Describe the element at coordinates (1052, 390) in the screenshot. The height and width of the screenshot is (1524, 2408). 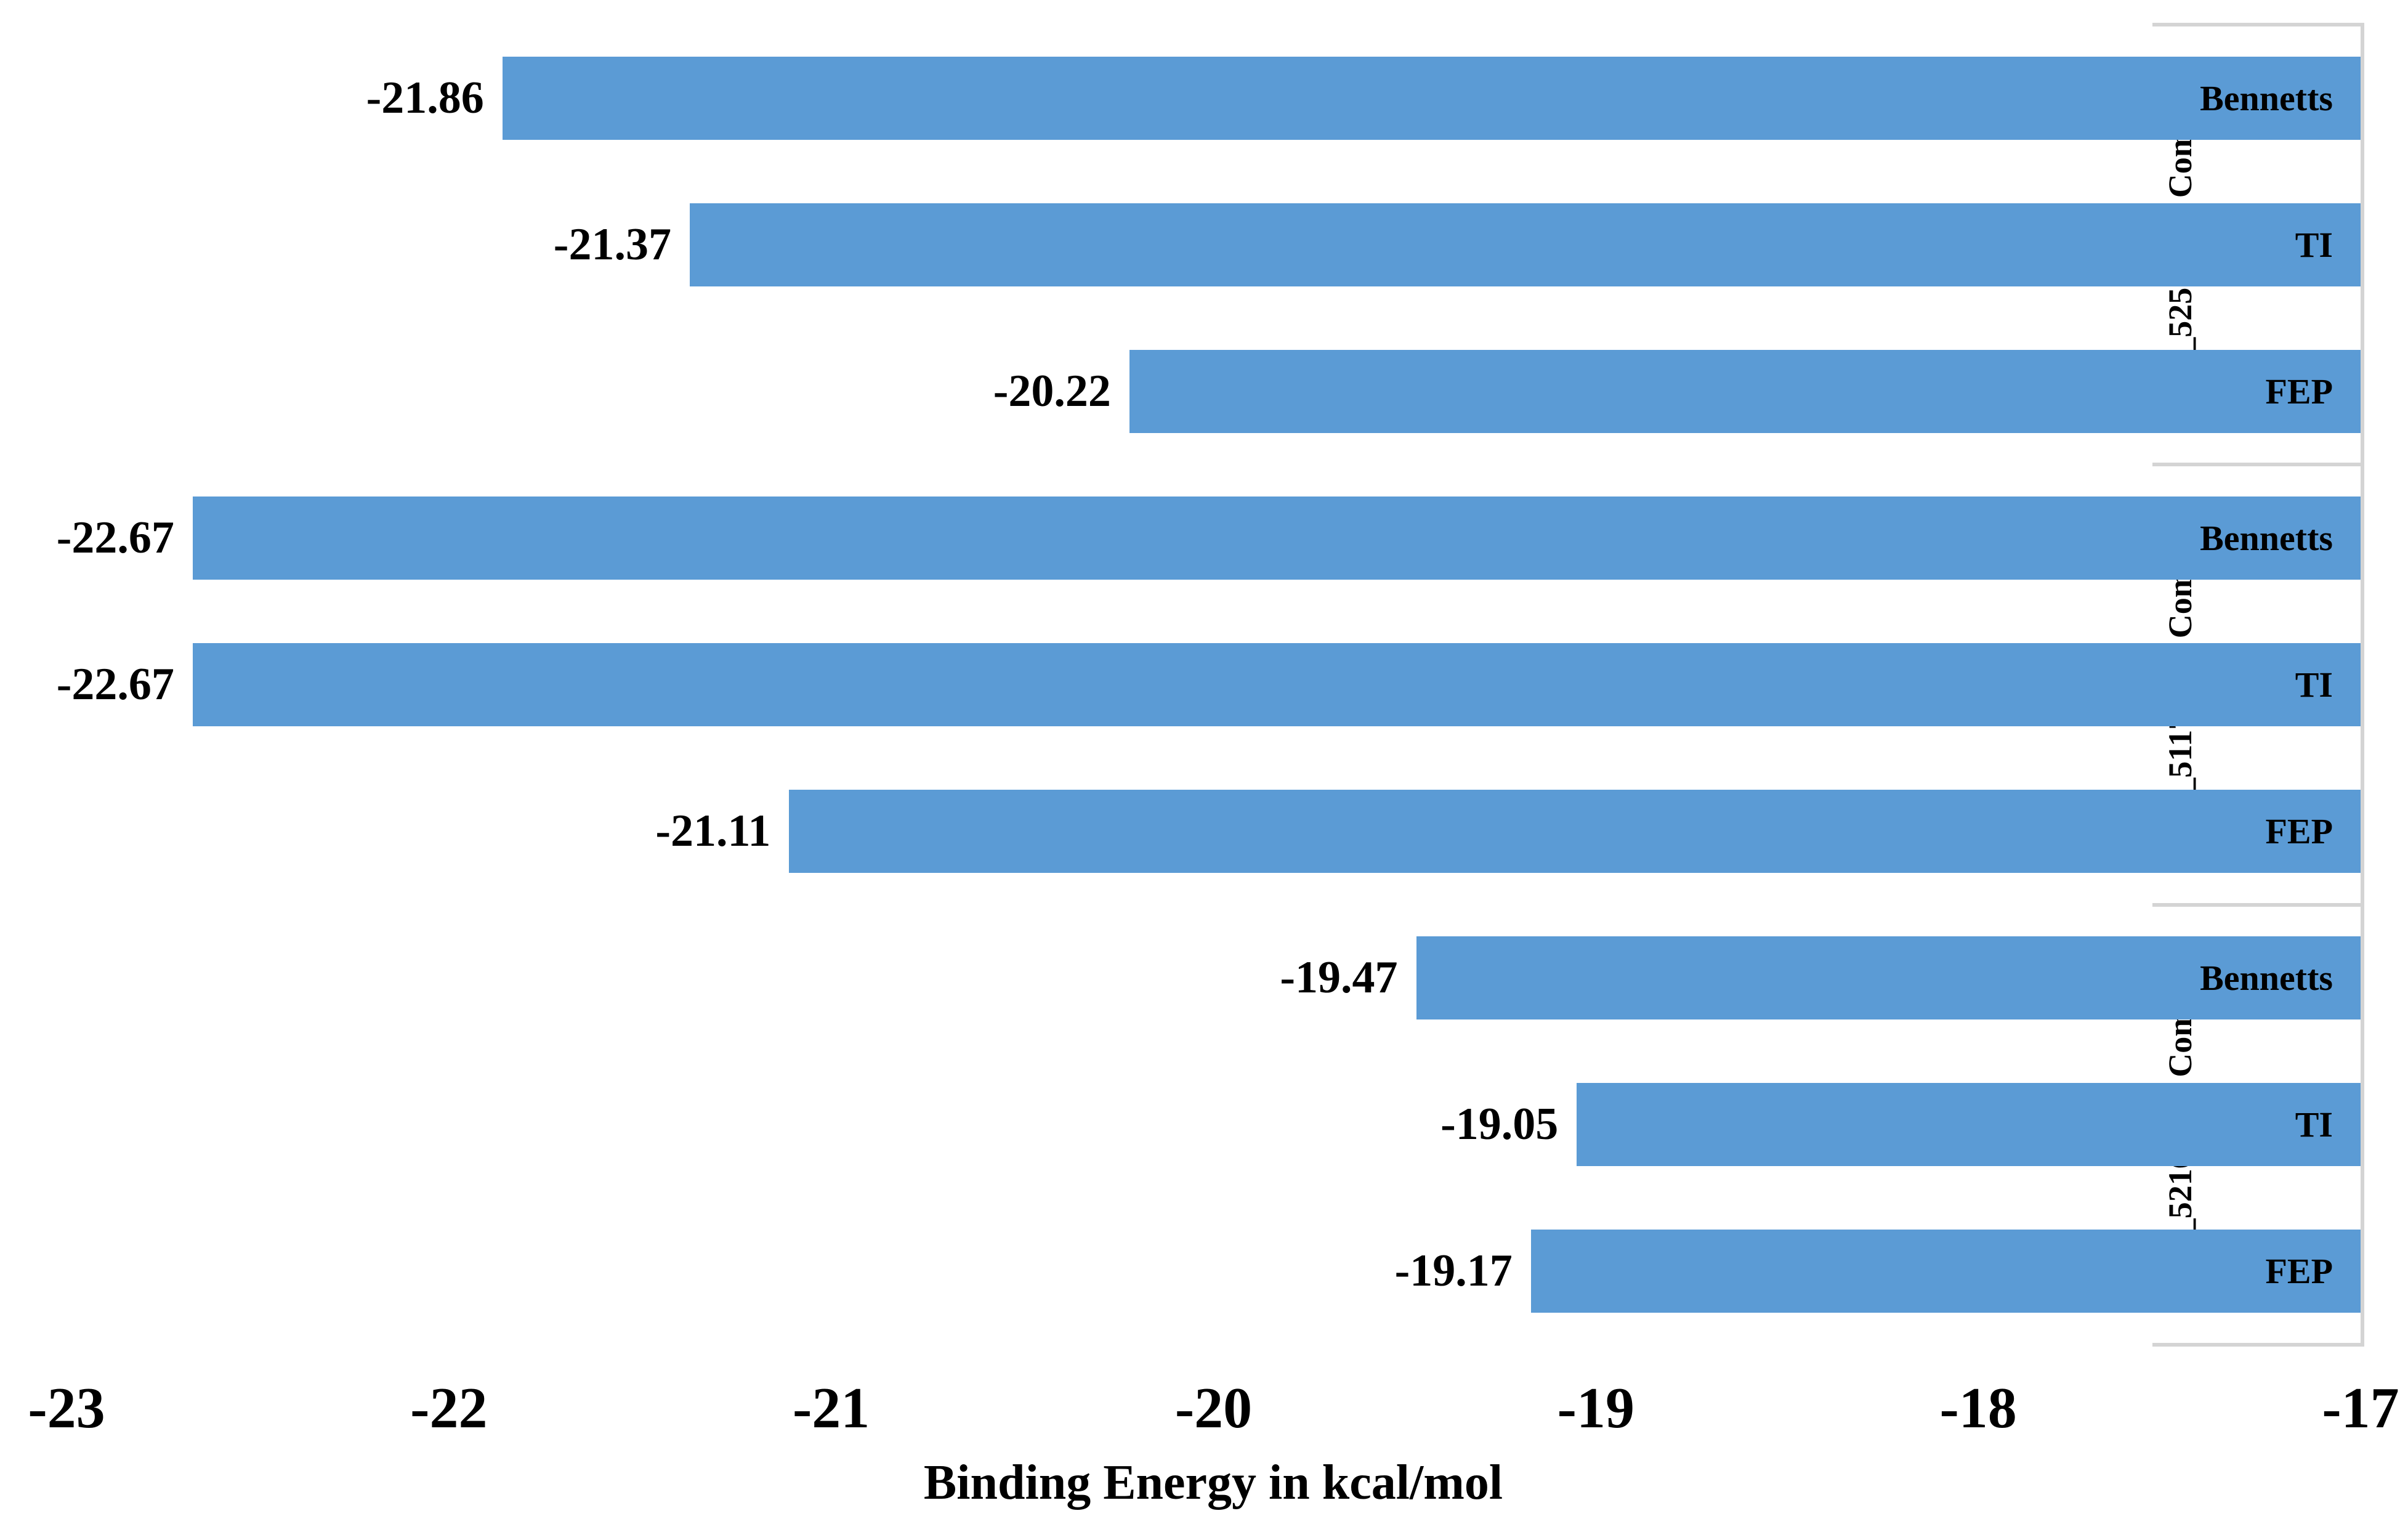
I see `bar-value-label: -20.22` at that location.